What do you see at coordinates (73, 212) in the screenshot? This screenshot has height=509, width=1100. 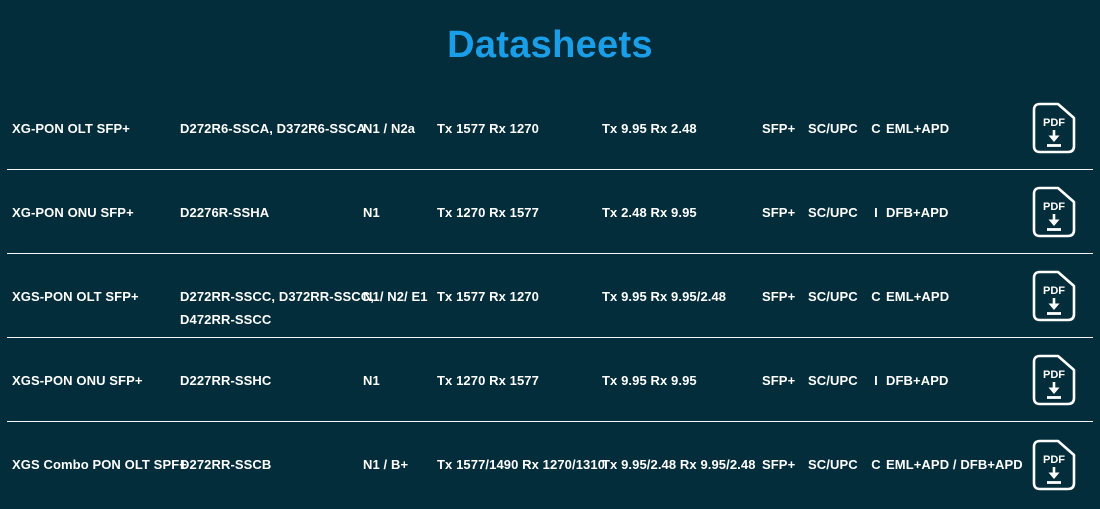 I see `product-name: XG-PON ONU SFP+` at bounding box center [73, 212].